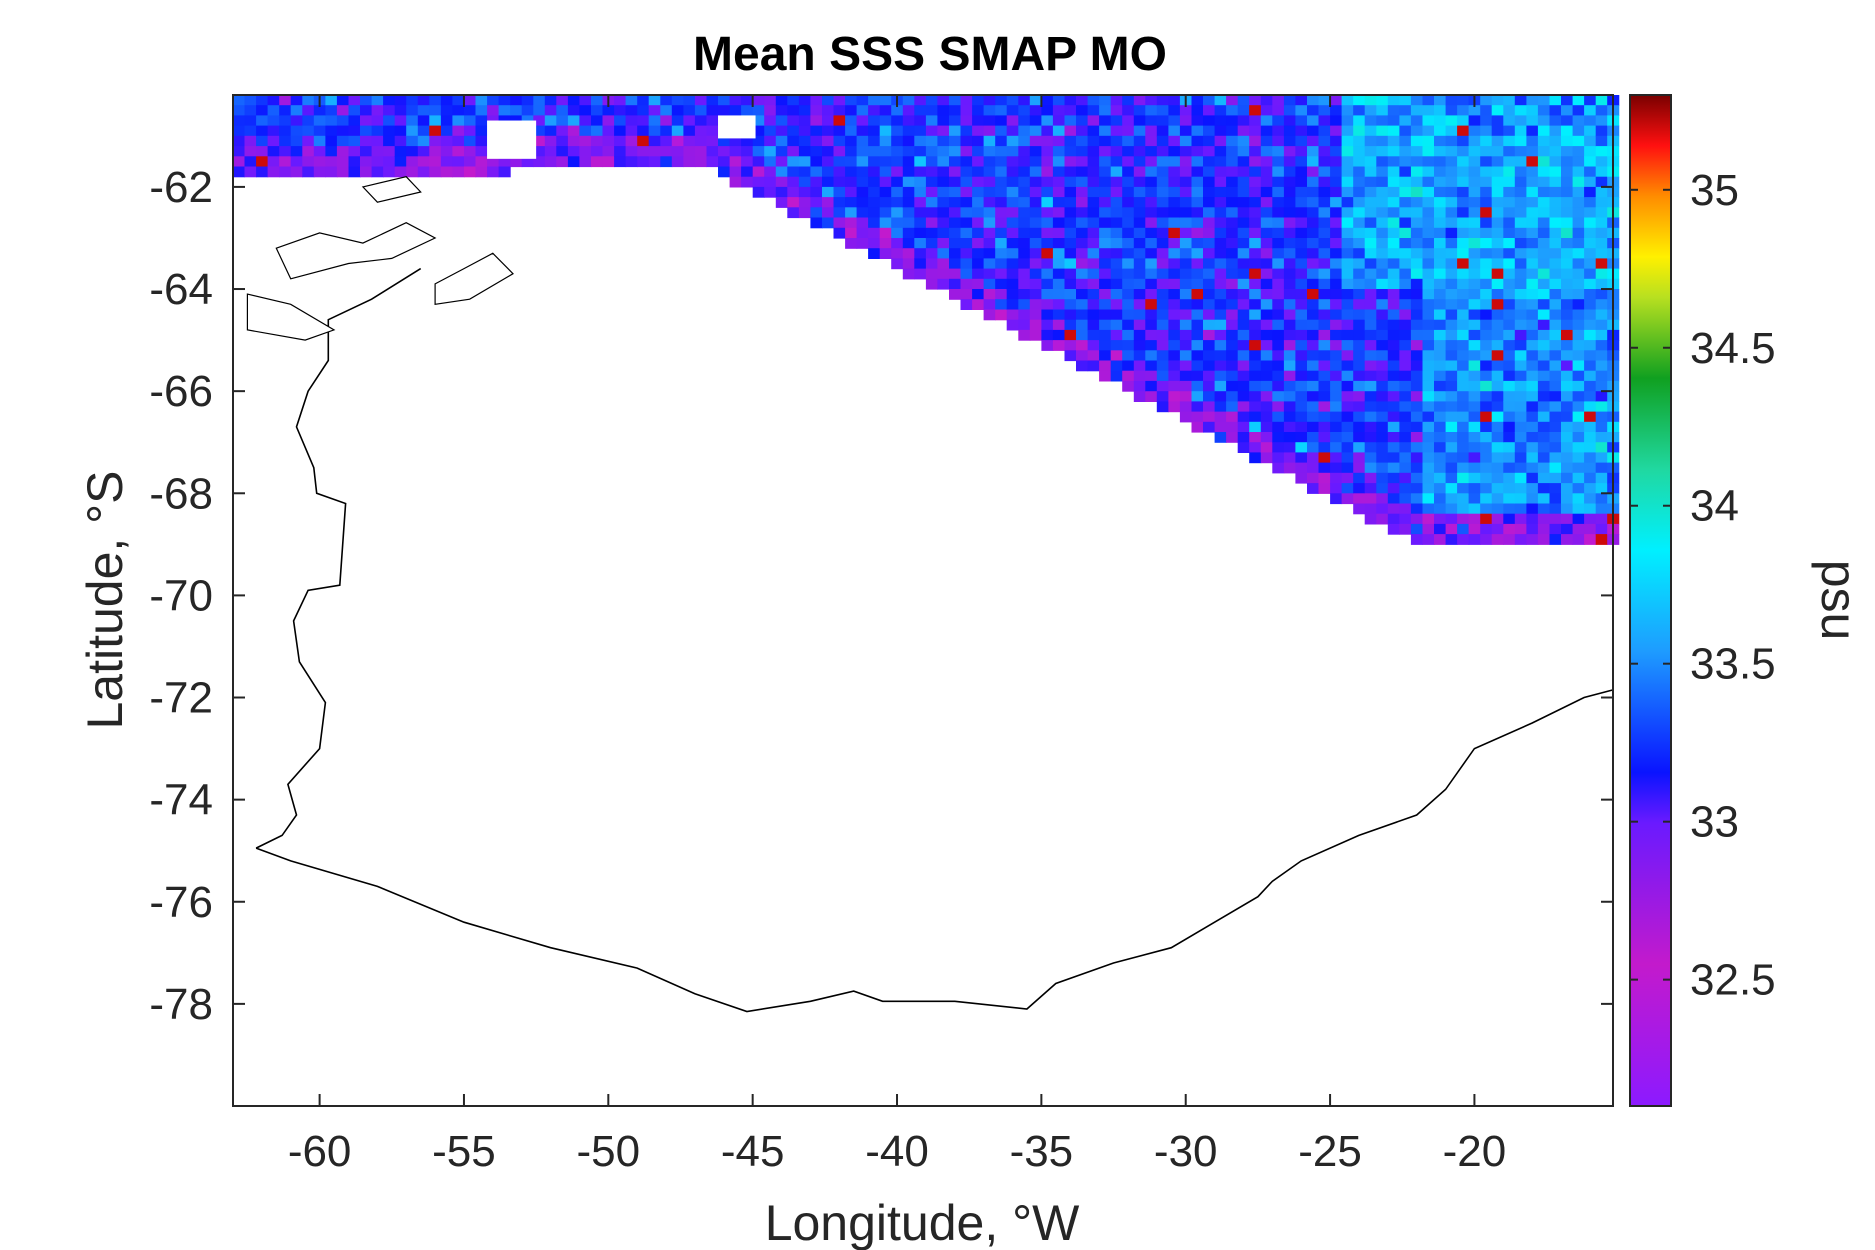 This screenshot has height=1250, width=1875. Describe the element at coordinates (1839, 600) in the screenshot. I see `colorbar-label: psu` at that location.